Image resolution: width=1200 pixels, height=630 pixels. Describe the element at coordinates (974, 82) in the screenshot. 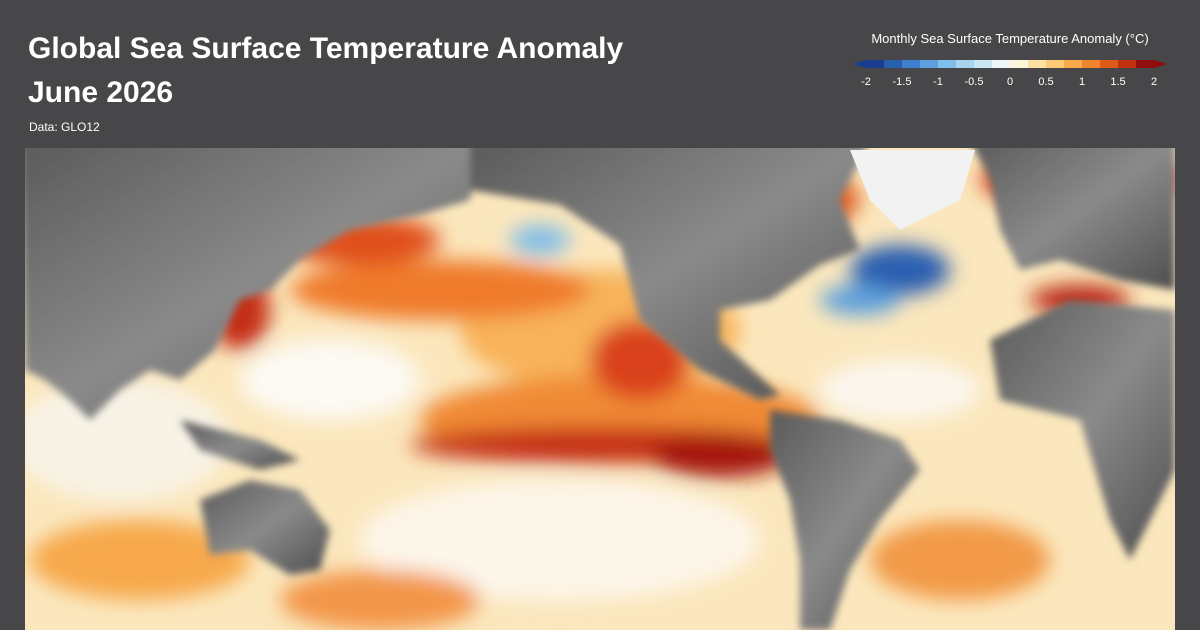

I see `colorbar-tick-label: -0.5` at that location.